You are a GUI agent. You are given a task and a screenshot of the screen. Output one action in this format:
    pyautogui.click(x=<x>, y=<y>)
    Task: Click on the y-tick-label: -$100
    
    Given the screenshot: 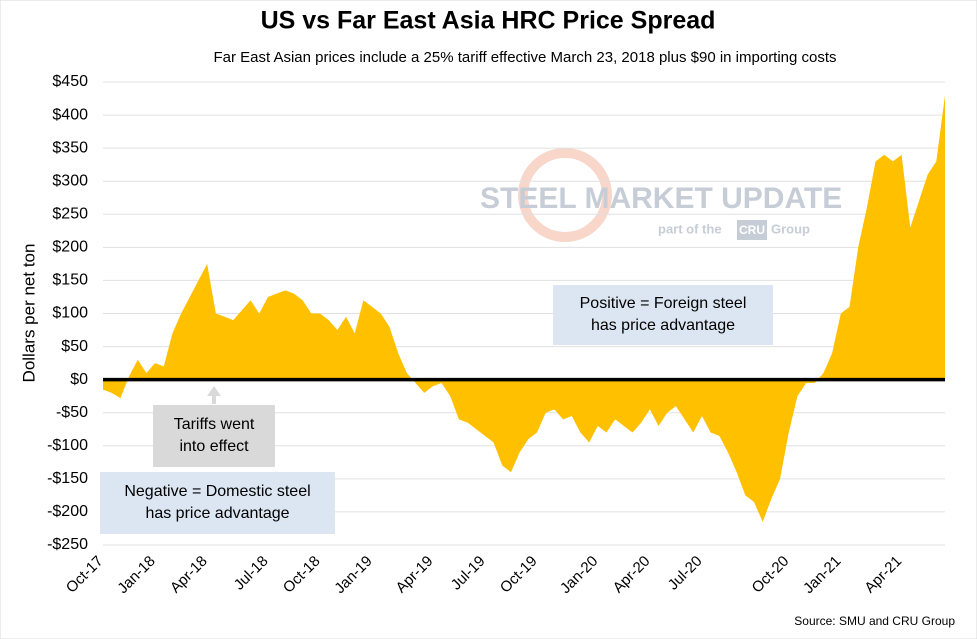 What is the action you would take?
    pyautogui.click(x=67, y=445)
    